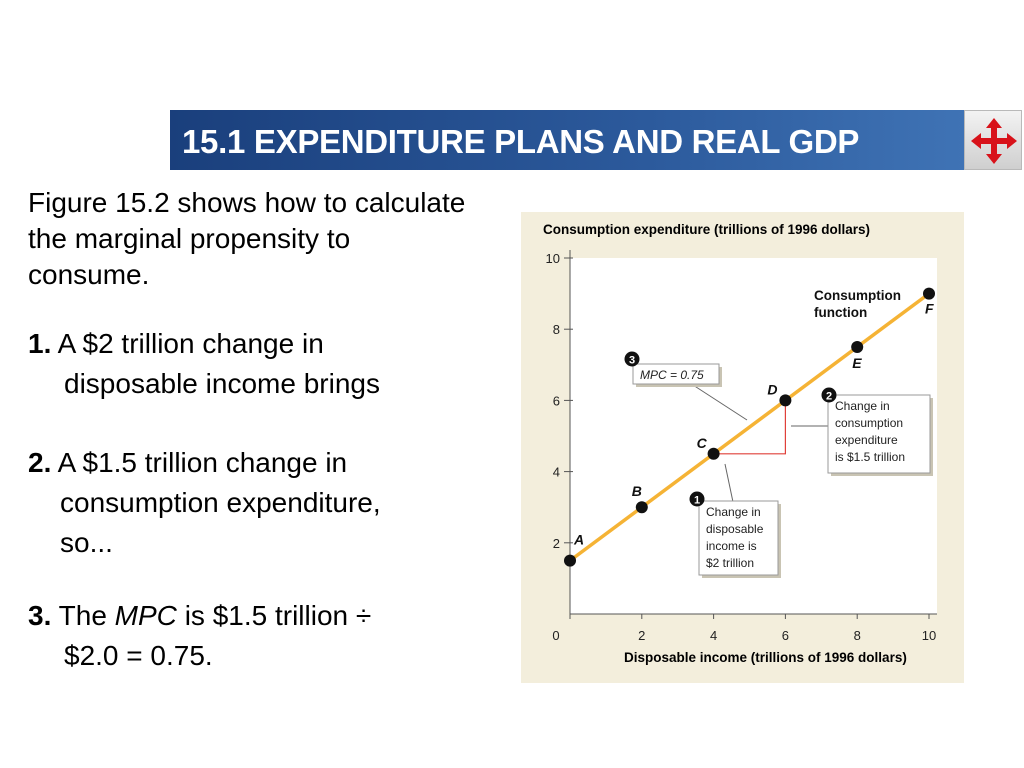 The image size is (1024, 768). What do you see at coordinates (929, 635) in the screenshot?
I see `x-tick-label-10: 10` at bounding box center [929, 635].